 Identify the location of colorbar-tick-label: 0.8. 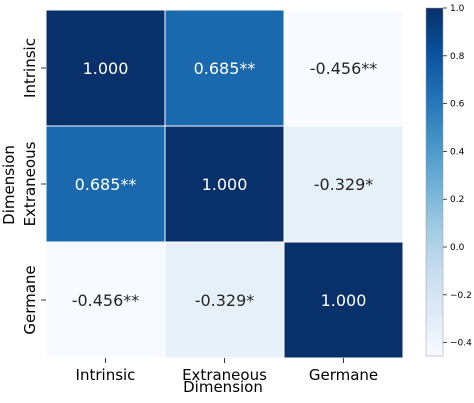
(457, 57).